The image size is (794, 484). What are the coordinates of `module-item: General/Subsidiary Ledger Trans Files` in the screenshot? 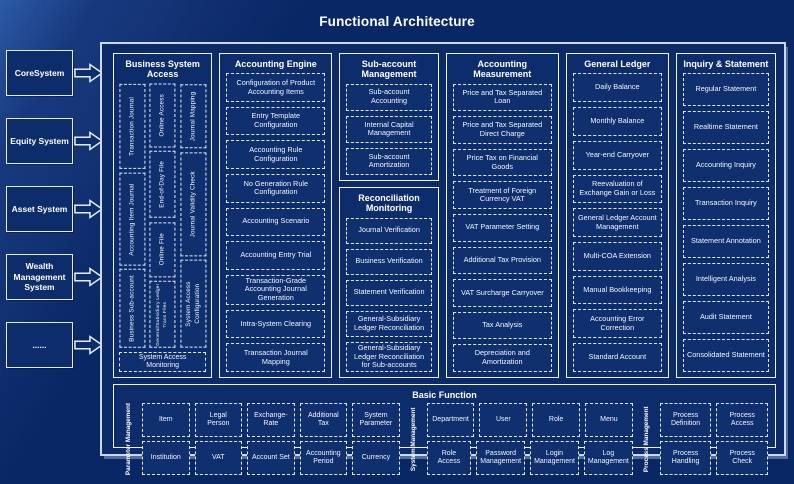 It's located at (162, 315).